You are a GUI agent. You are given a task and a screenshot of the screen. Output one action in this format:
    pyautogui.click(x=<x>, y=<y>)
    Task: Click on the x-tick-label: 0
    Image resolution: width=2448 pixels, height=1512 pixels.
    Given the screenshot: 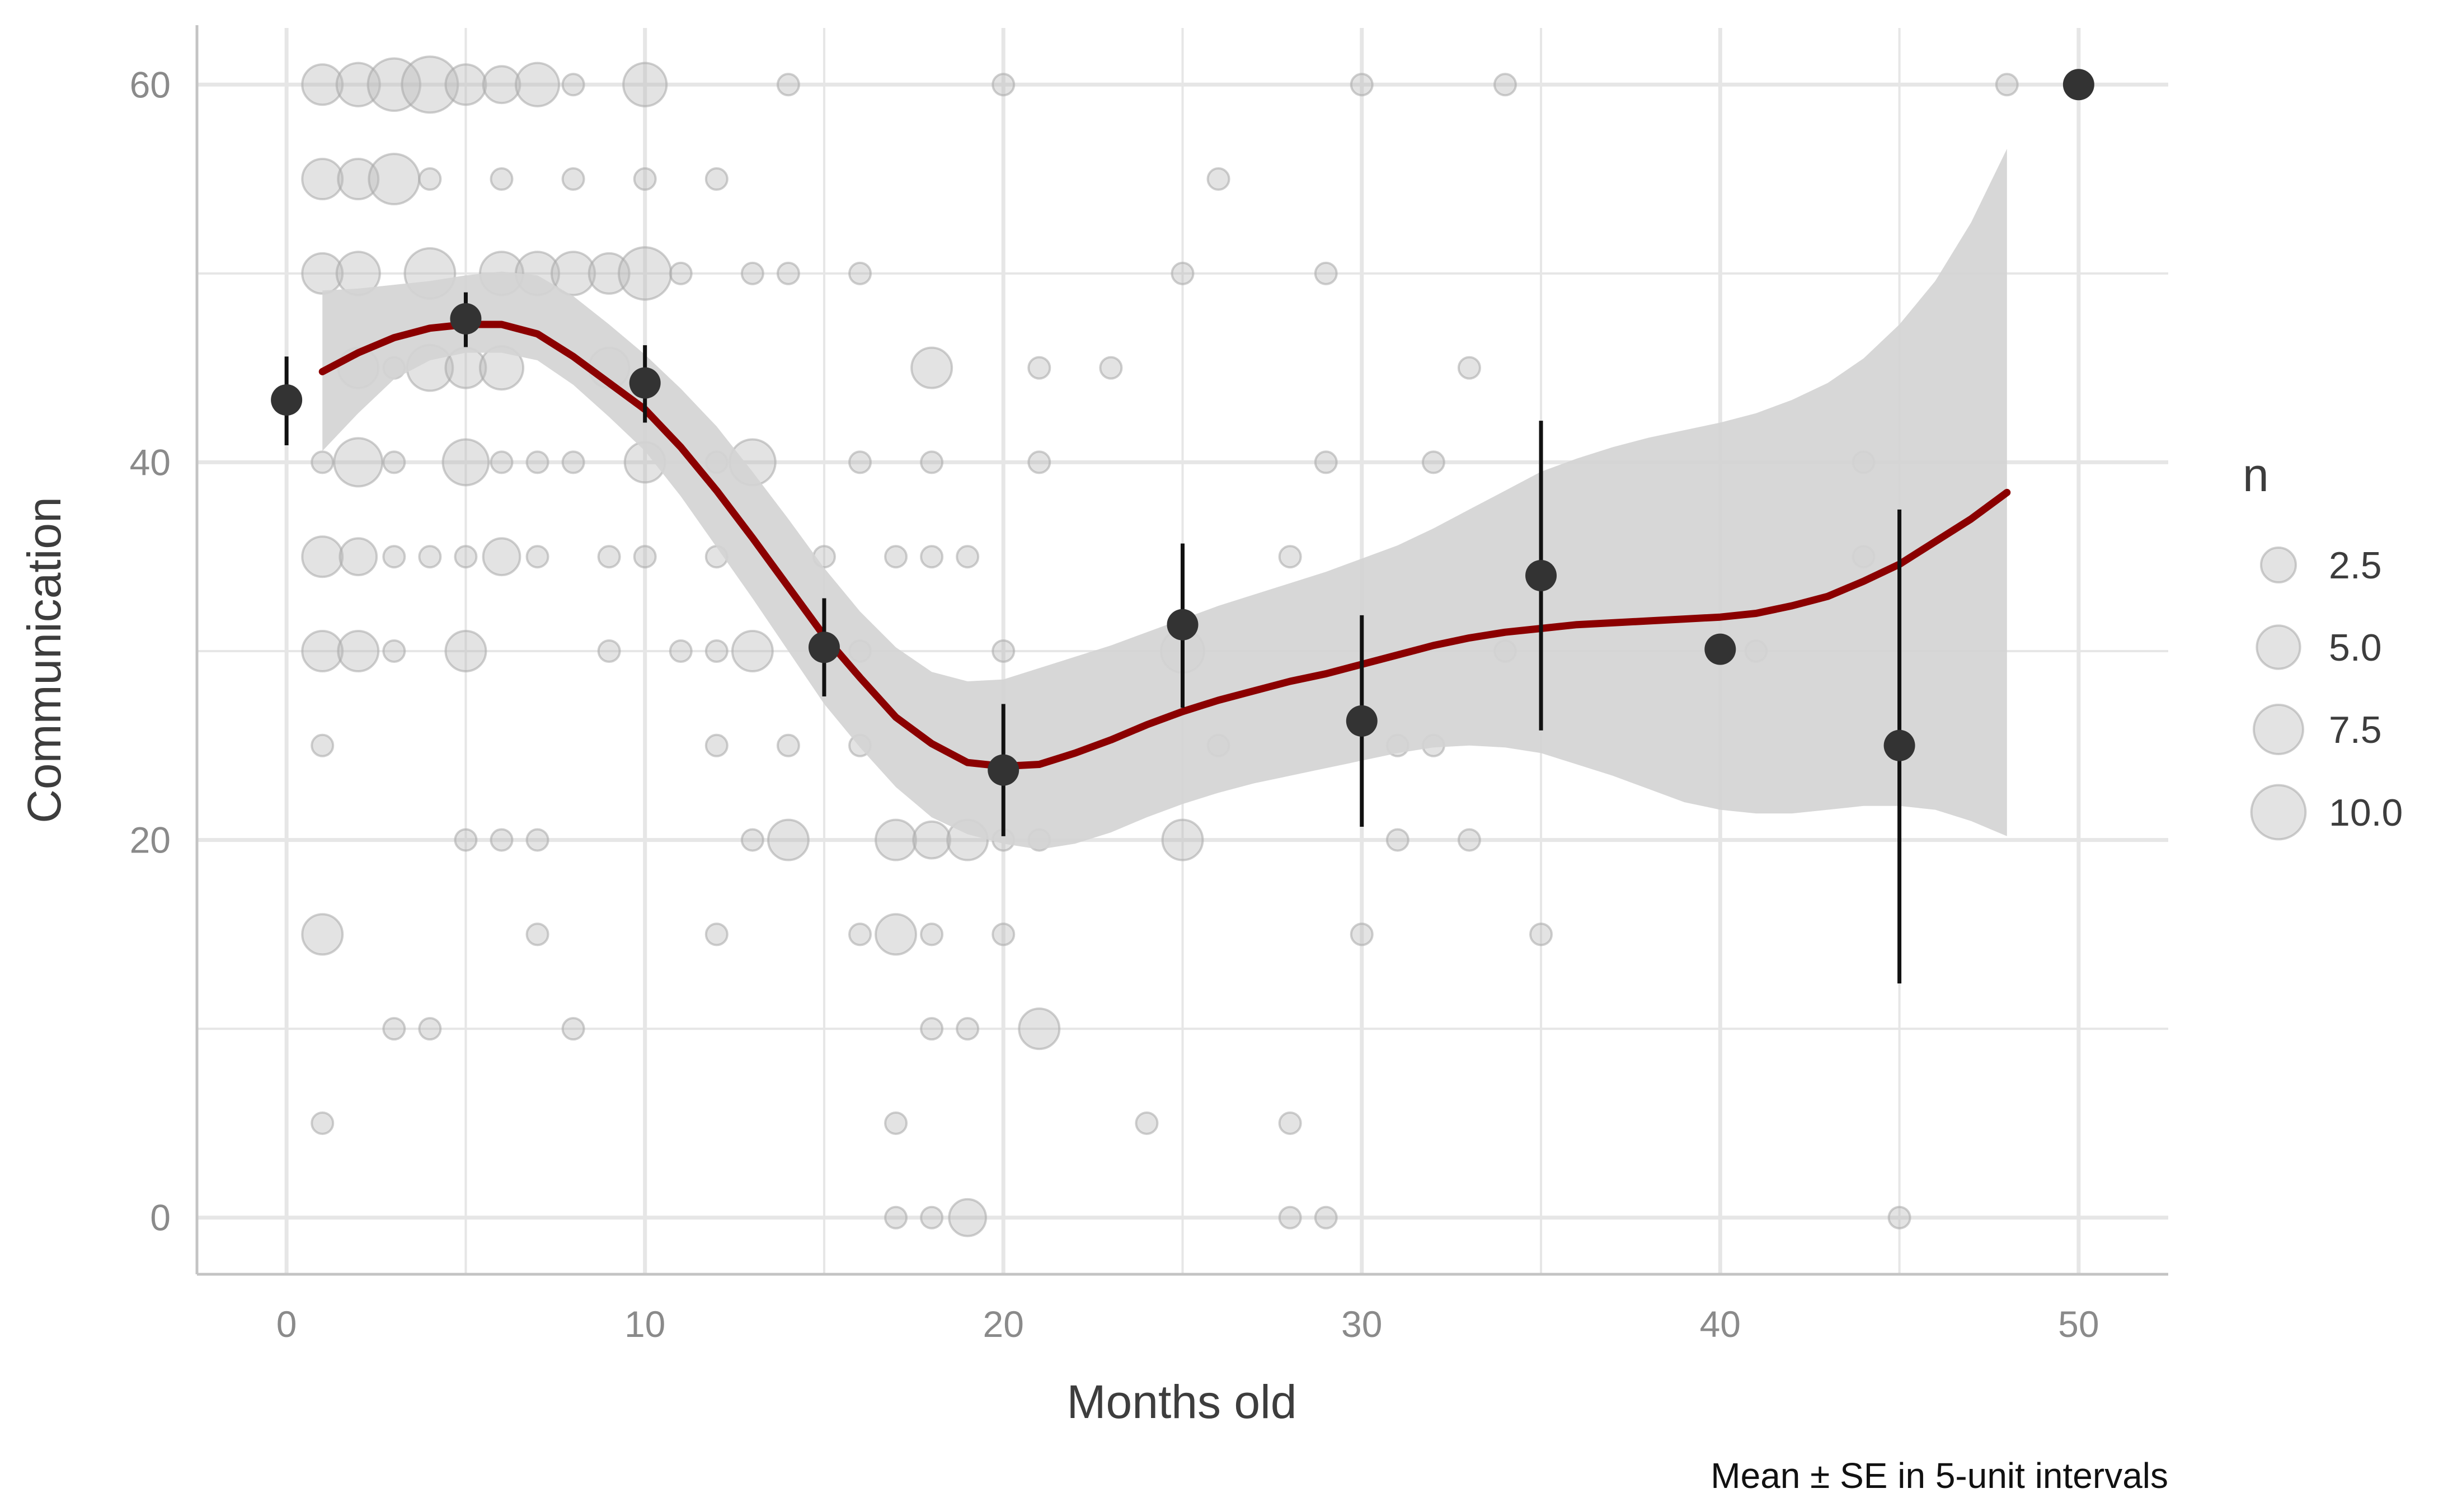 What is the action you would take?
    pyautogui.click(x=286, y=1324)
    